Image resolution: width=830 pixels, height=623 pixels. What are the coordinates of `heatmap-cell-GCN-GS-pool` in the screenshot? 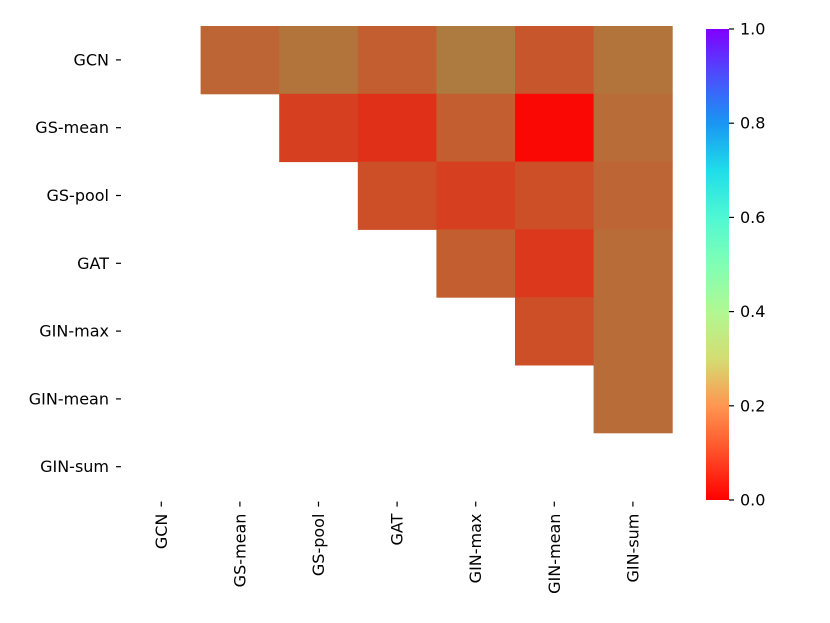 It's located at (319, 60).